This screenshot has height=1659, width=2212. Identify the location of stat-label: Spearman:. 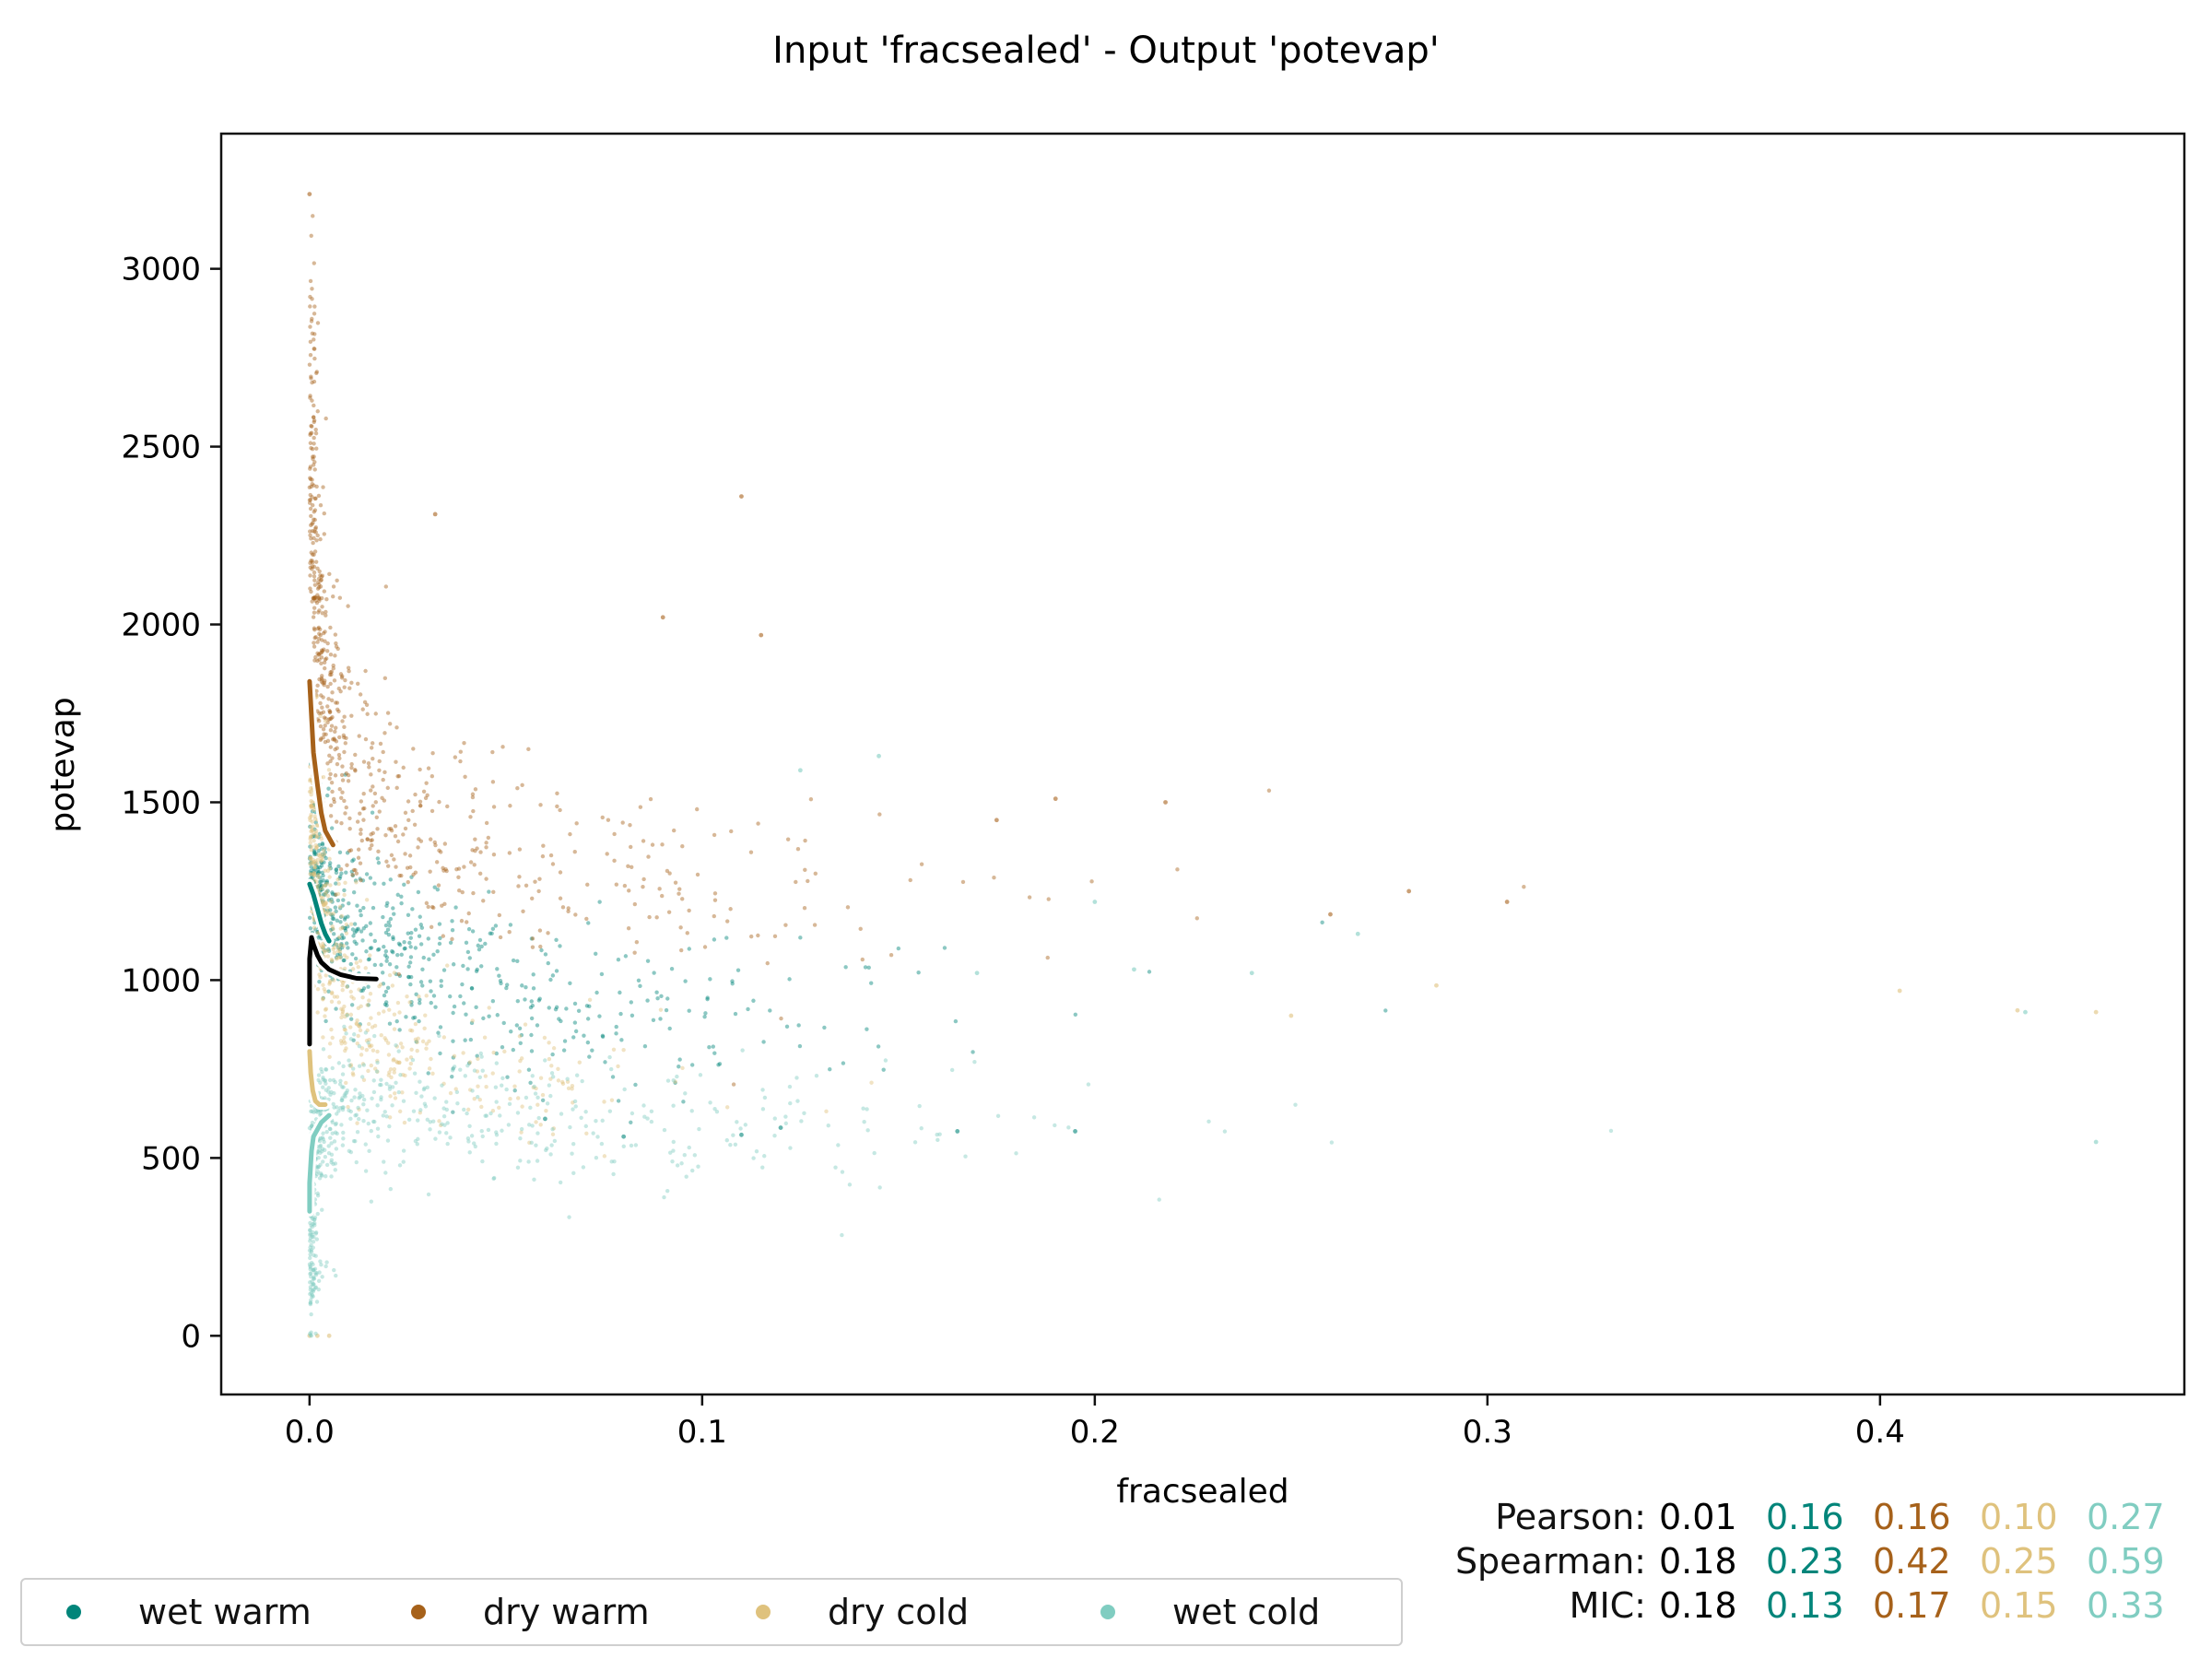
(1550, 1561).